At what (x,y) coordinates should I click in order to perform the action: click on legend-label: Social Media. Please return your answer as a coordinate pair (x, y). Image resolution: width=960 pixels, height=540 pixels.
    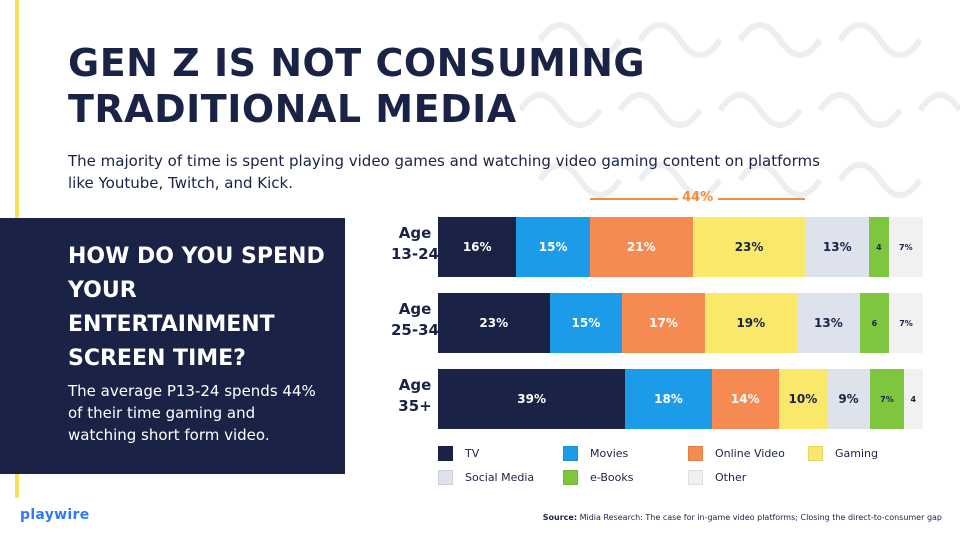
    Looking at the image, I should click on (500, 477).